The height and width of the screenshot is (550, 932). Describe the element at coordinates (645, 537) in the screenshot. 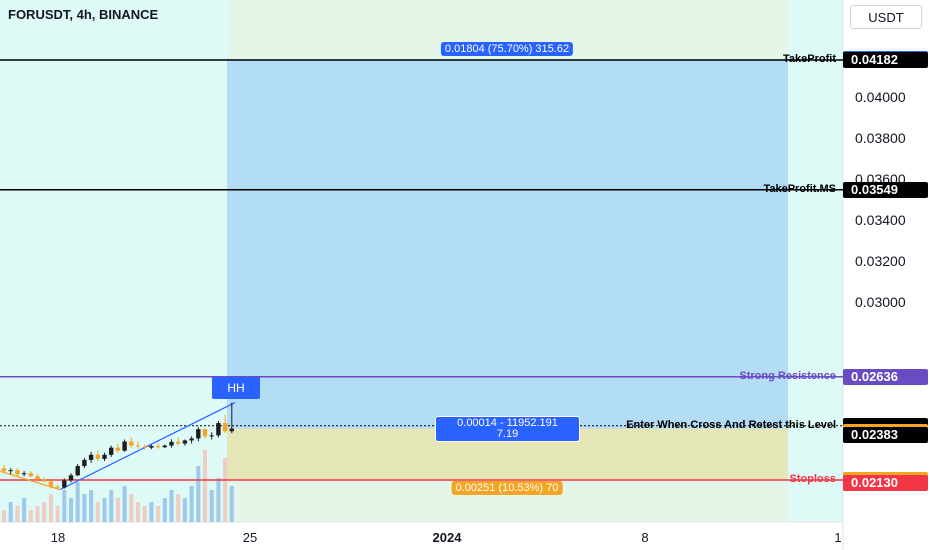

I see `x-tick-label: 8` at that location.